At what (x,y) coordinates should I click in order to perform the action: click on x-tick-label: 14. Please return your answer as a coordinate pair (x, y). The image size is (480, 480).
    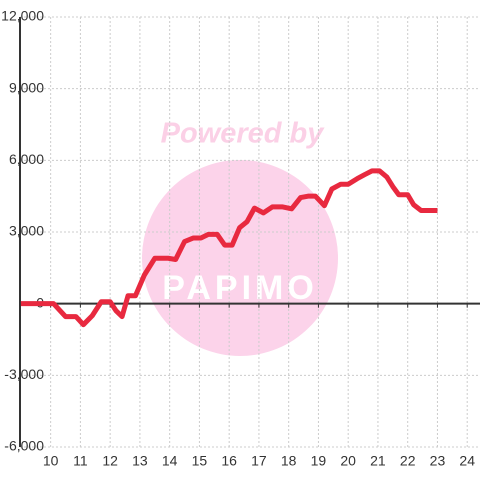
    Looking at the image, I should click on (170, 461).